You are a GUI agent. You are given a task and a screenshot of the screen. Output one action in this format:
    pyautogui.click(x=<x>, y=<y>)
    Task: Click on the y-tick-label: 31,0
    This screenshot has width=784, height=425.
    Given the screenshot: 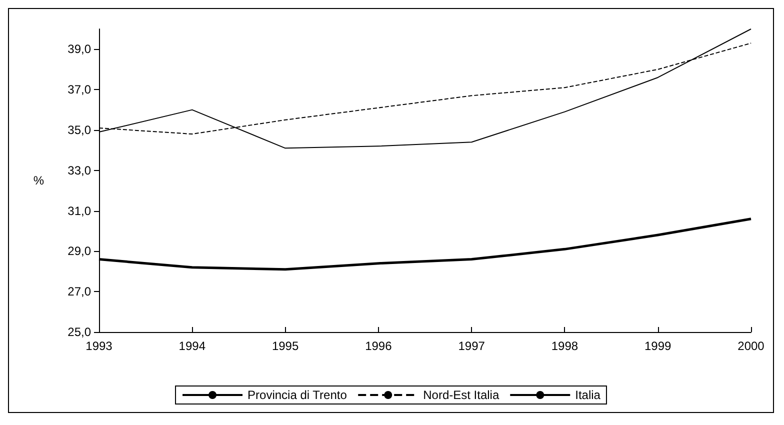 What is the action you would take?
    pyautogui.click(x=80, y=211)
    